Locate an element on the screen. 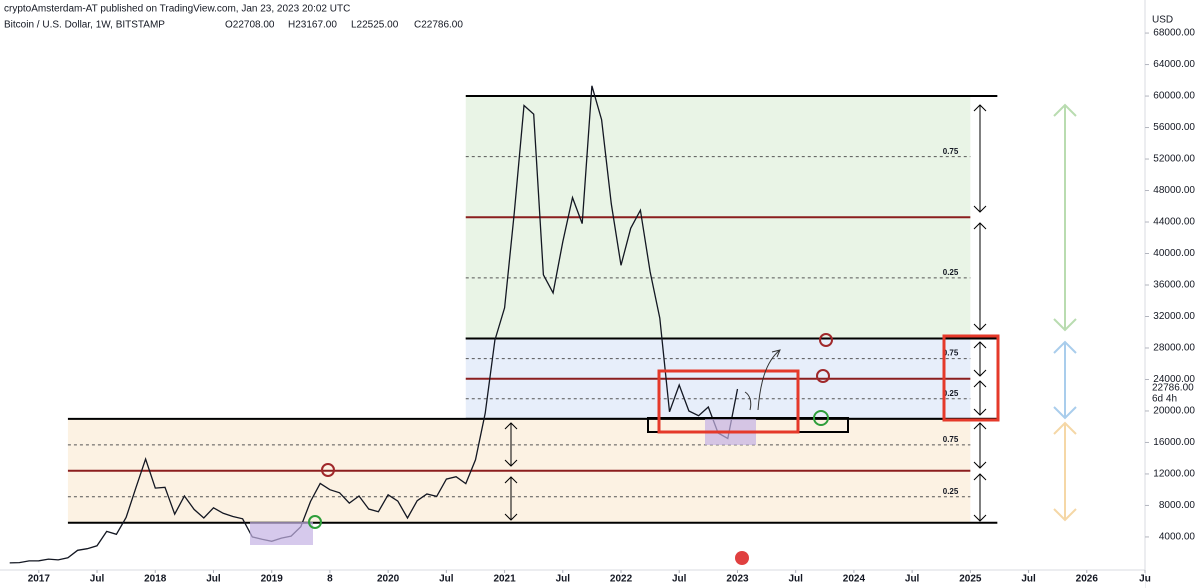  y-tick-label: 60000.00 is located at coordinates (1174, 96).